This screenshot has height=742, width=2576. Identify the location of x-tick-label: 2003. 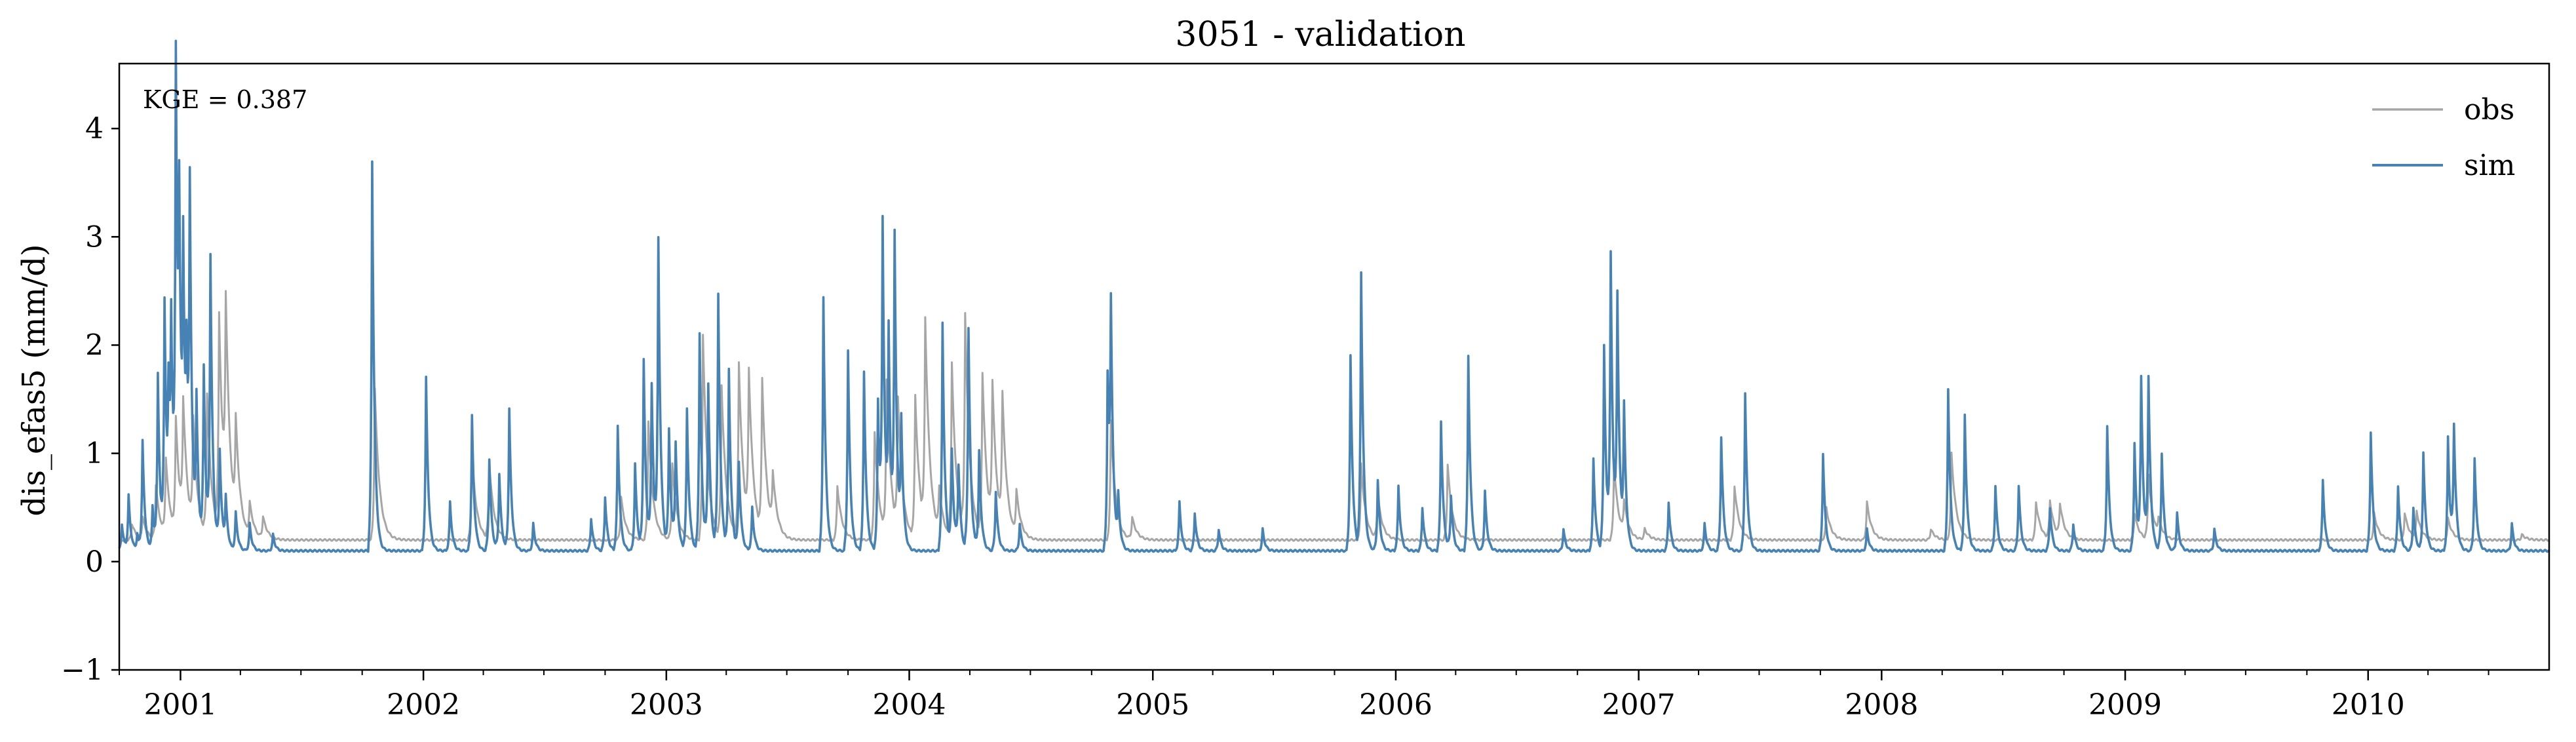
(666, 705).